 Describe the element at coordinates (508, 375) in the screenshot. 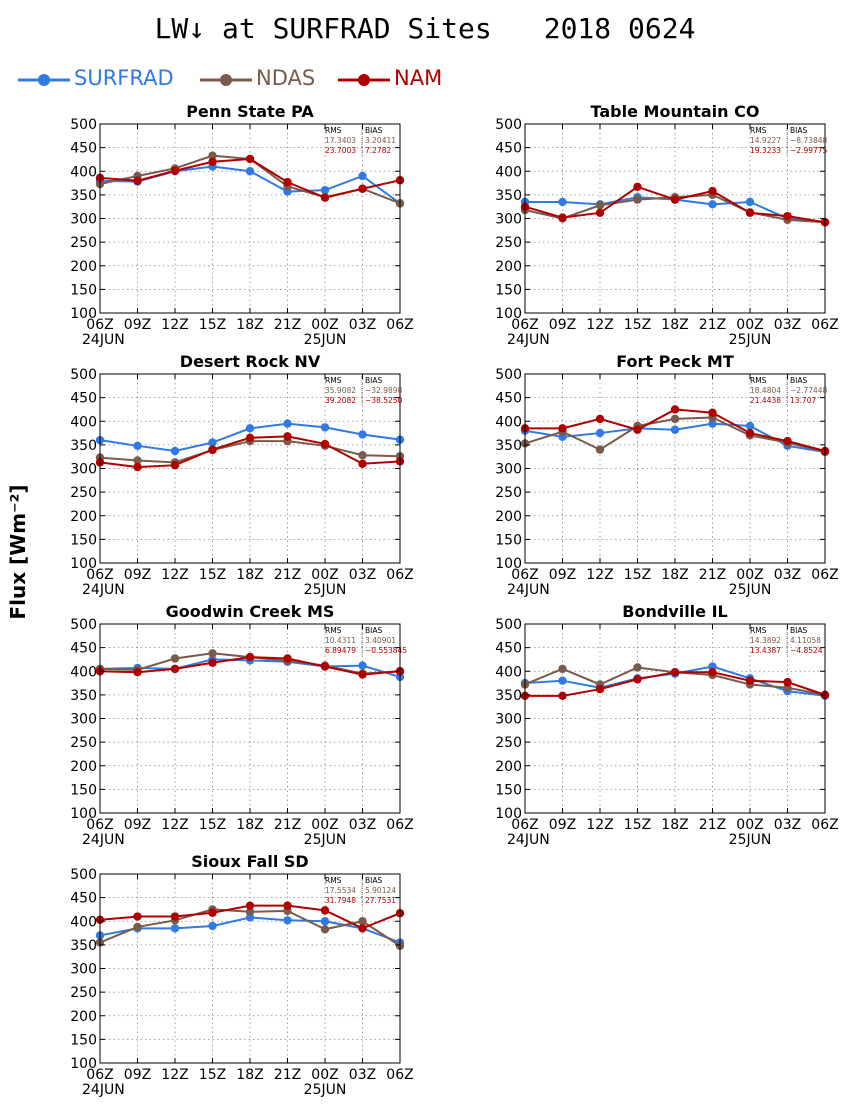

I see `y-tick-label: 500` at that location.